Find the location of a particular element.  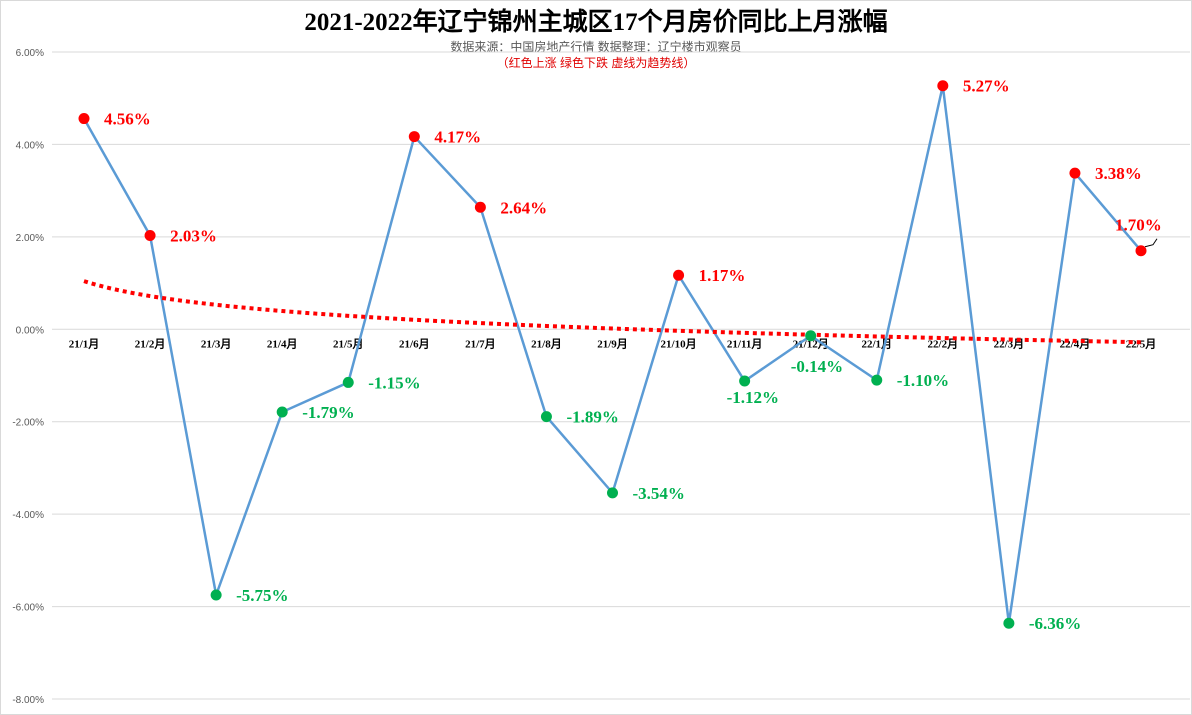

x-tick-label: 22/2月 is located at coordinates (943, 343).